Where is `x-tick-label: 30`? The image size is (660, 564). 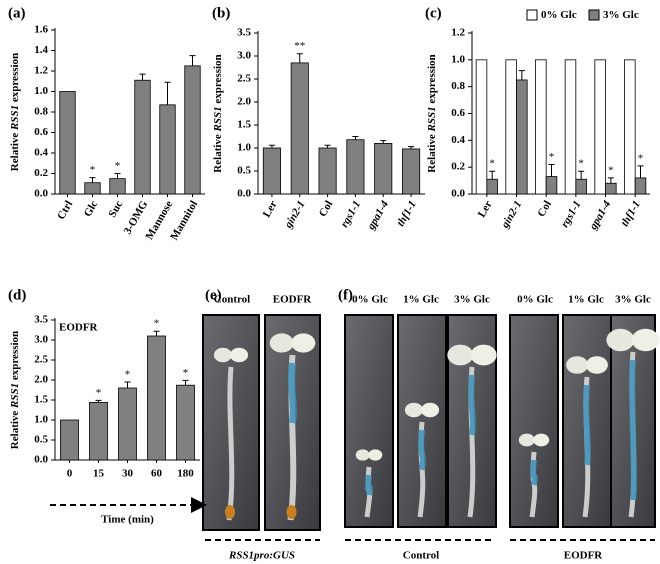
x-tick-label: 30 is located at coordinates (128, 474).